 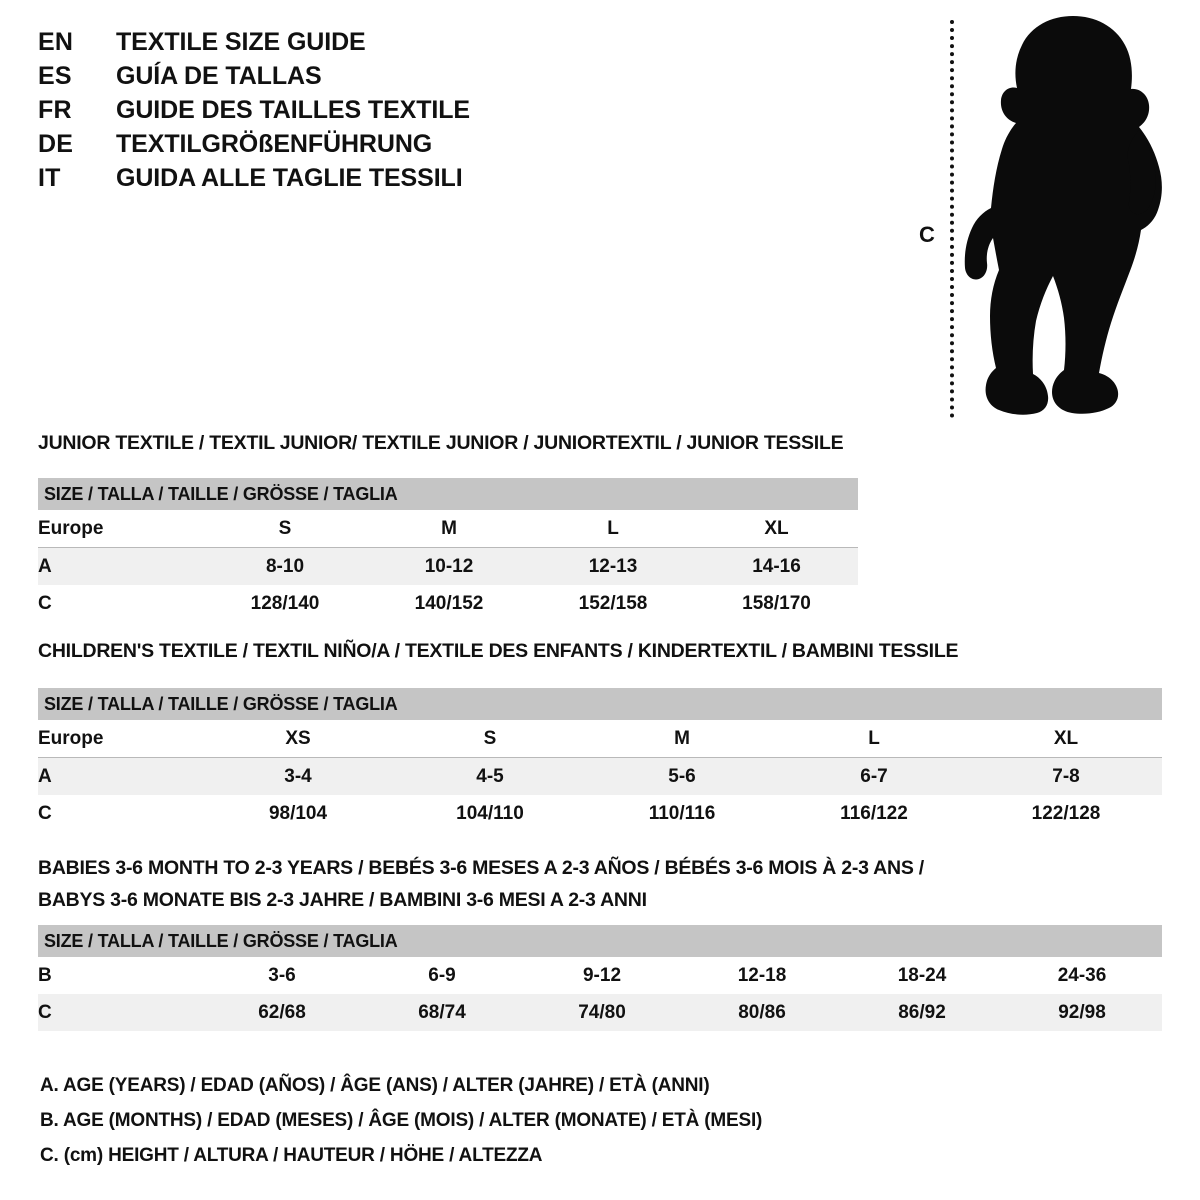 What do you see at coordinates (49, 178) in the screenshot?
I see `language-code-it: IT` at bounding box center [49, 178].